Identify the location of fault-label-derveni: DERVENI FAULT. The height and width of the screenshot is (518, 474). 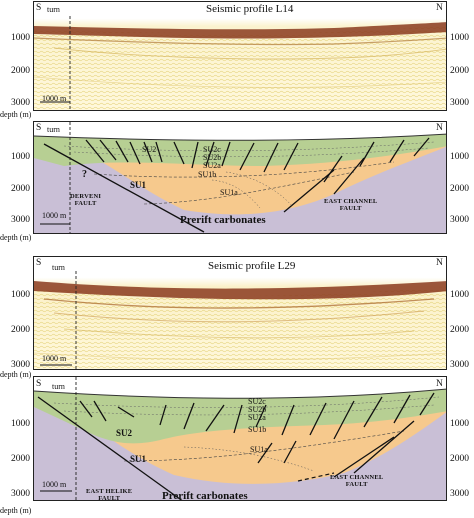
(85, 200).